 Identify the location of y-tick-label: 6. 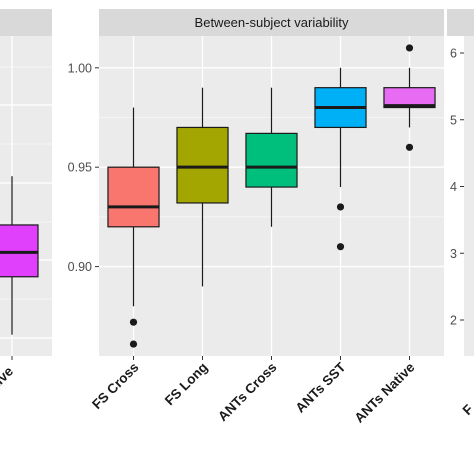
(453, 54).